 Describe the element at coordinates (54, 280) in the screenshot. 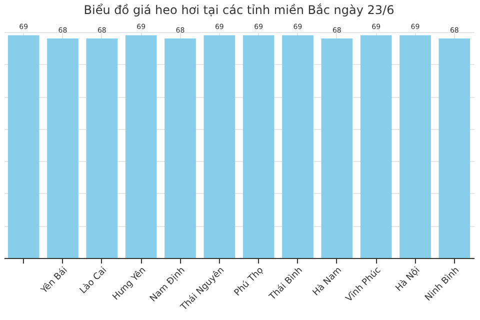

I see `x-tick-label: Yên Bái` at that location.